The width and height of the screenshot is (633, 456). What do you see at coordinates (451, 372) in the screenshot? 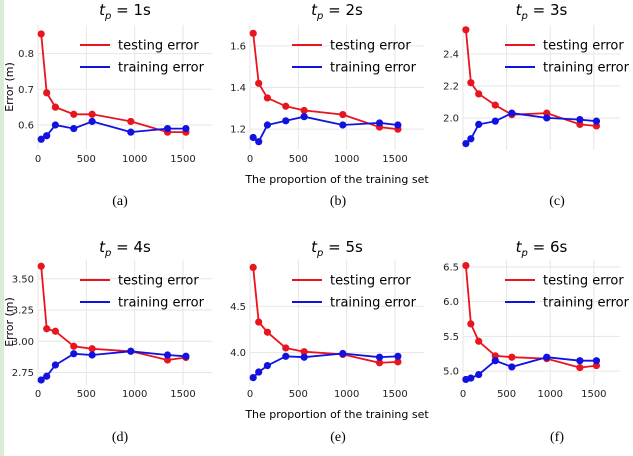
I see `y-tick-label: 5.0` at bounding box center [451, 372].